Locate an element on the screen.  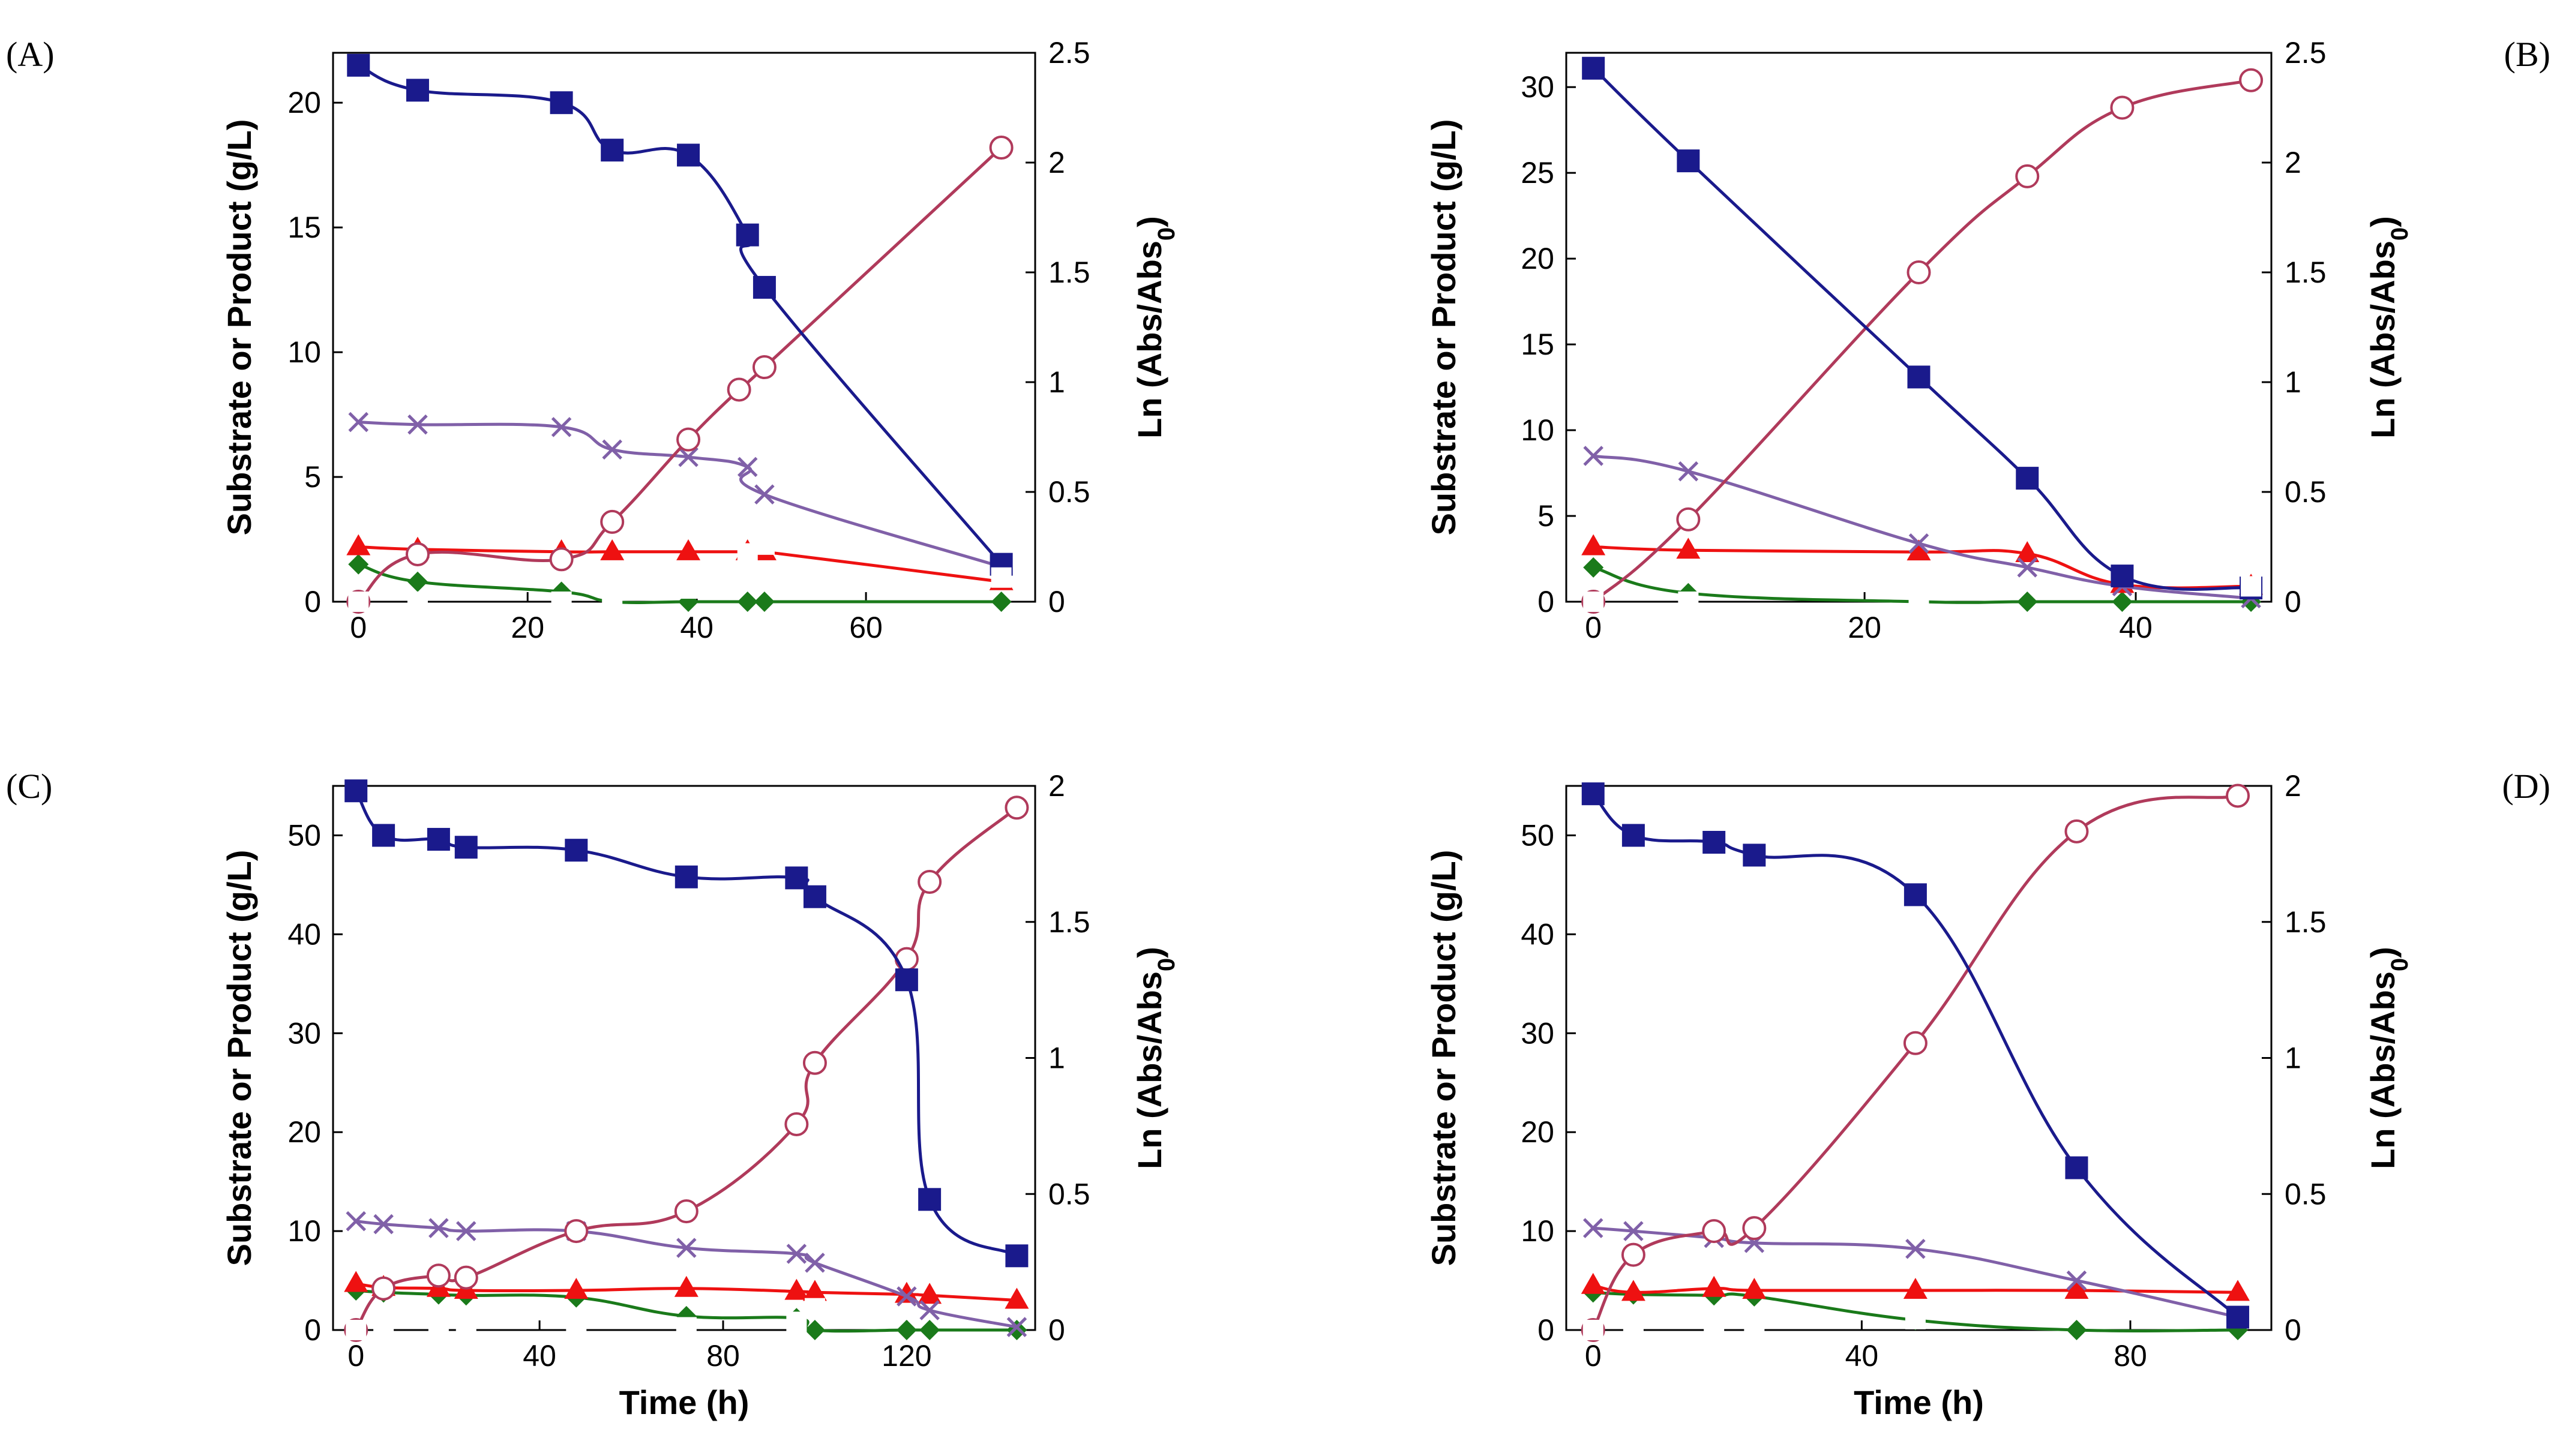
series-line-glucose is located at coordinates (1915, 1055).